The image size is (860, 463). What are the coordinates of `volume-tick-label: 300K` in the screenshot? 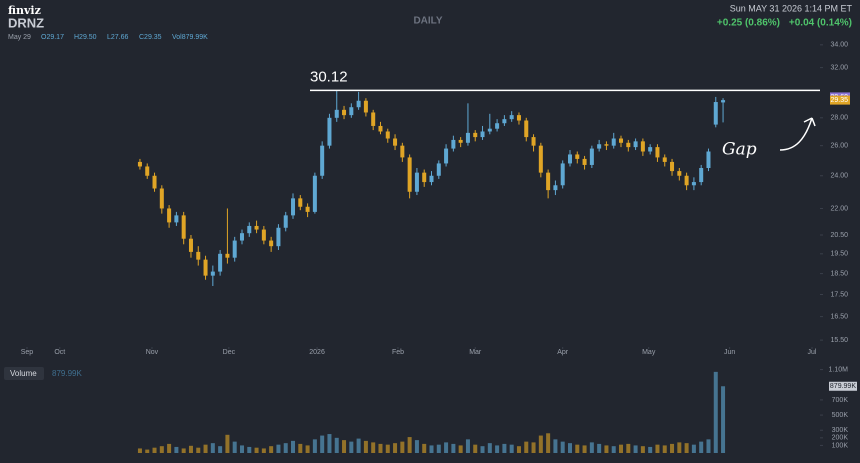 It's located at (840, 430).